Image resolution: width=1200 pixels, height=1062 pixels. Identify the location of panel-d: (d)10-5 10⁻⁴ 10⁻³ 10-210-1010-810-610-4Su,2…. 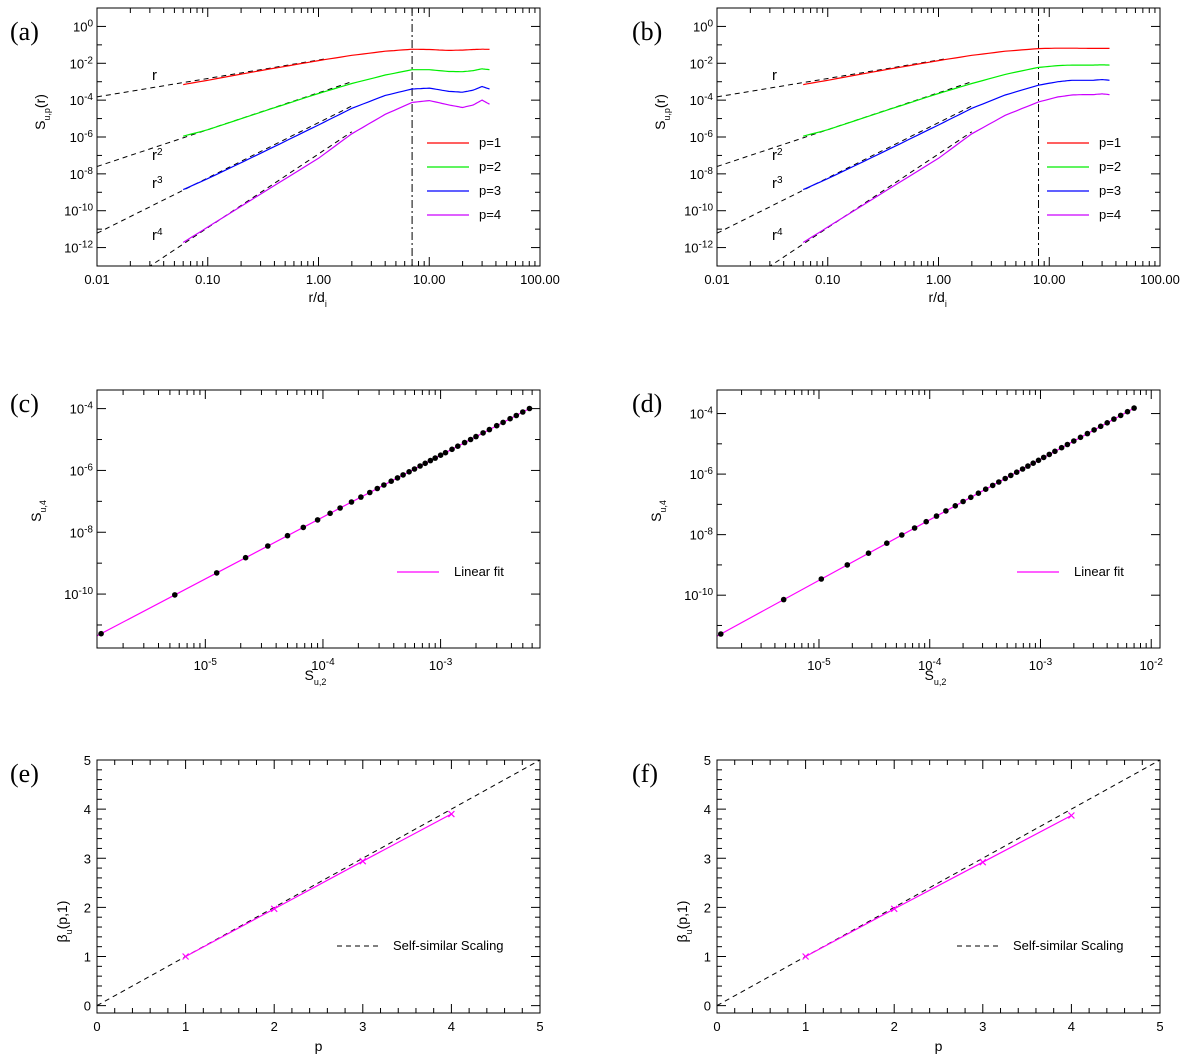
(897, 538).